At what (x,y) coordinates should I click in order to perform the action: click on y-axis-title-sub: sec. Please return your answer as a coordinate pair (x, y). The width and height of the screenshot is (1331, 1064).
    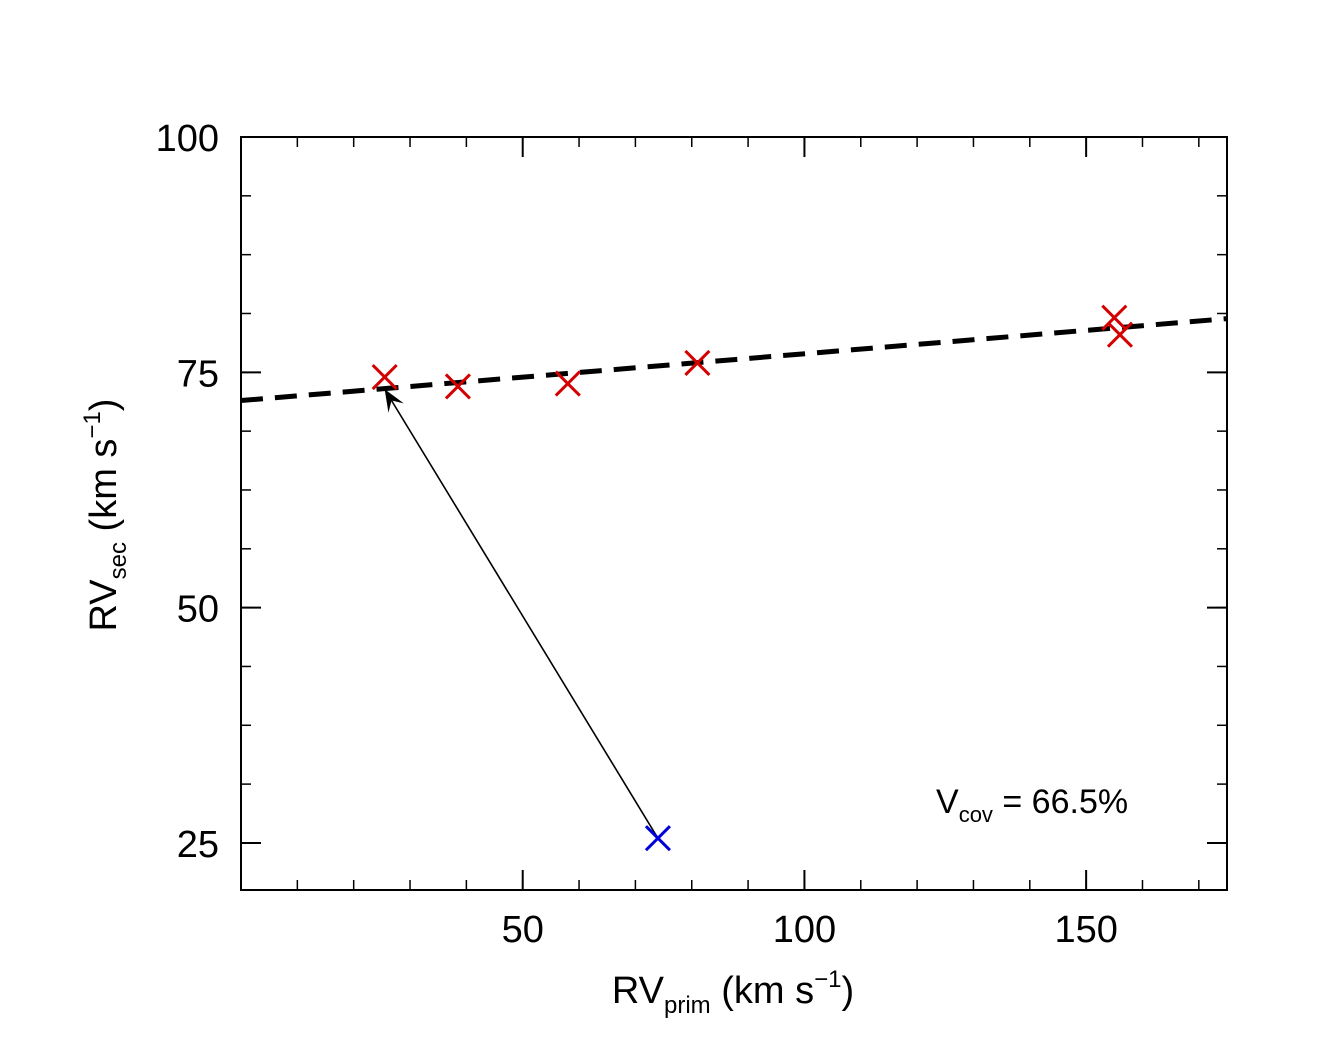
    Looking at the image, I should click on (118, 560).